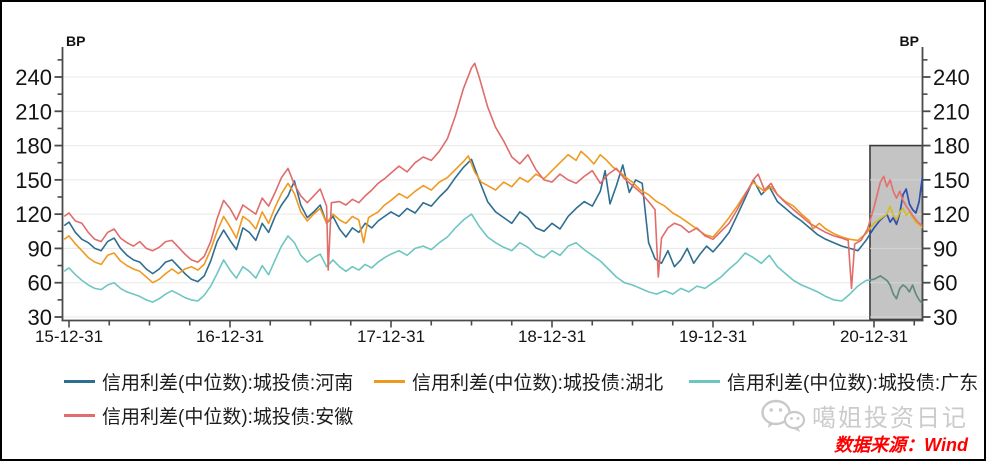 The width and height of the screenshot is (986, 461). I want to click on legend-swatch-anhui, so click(79, 415).